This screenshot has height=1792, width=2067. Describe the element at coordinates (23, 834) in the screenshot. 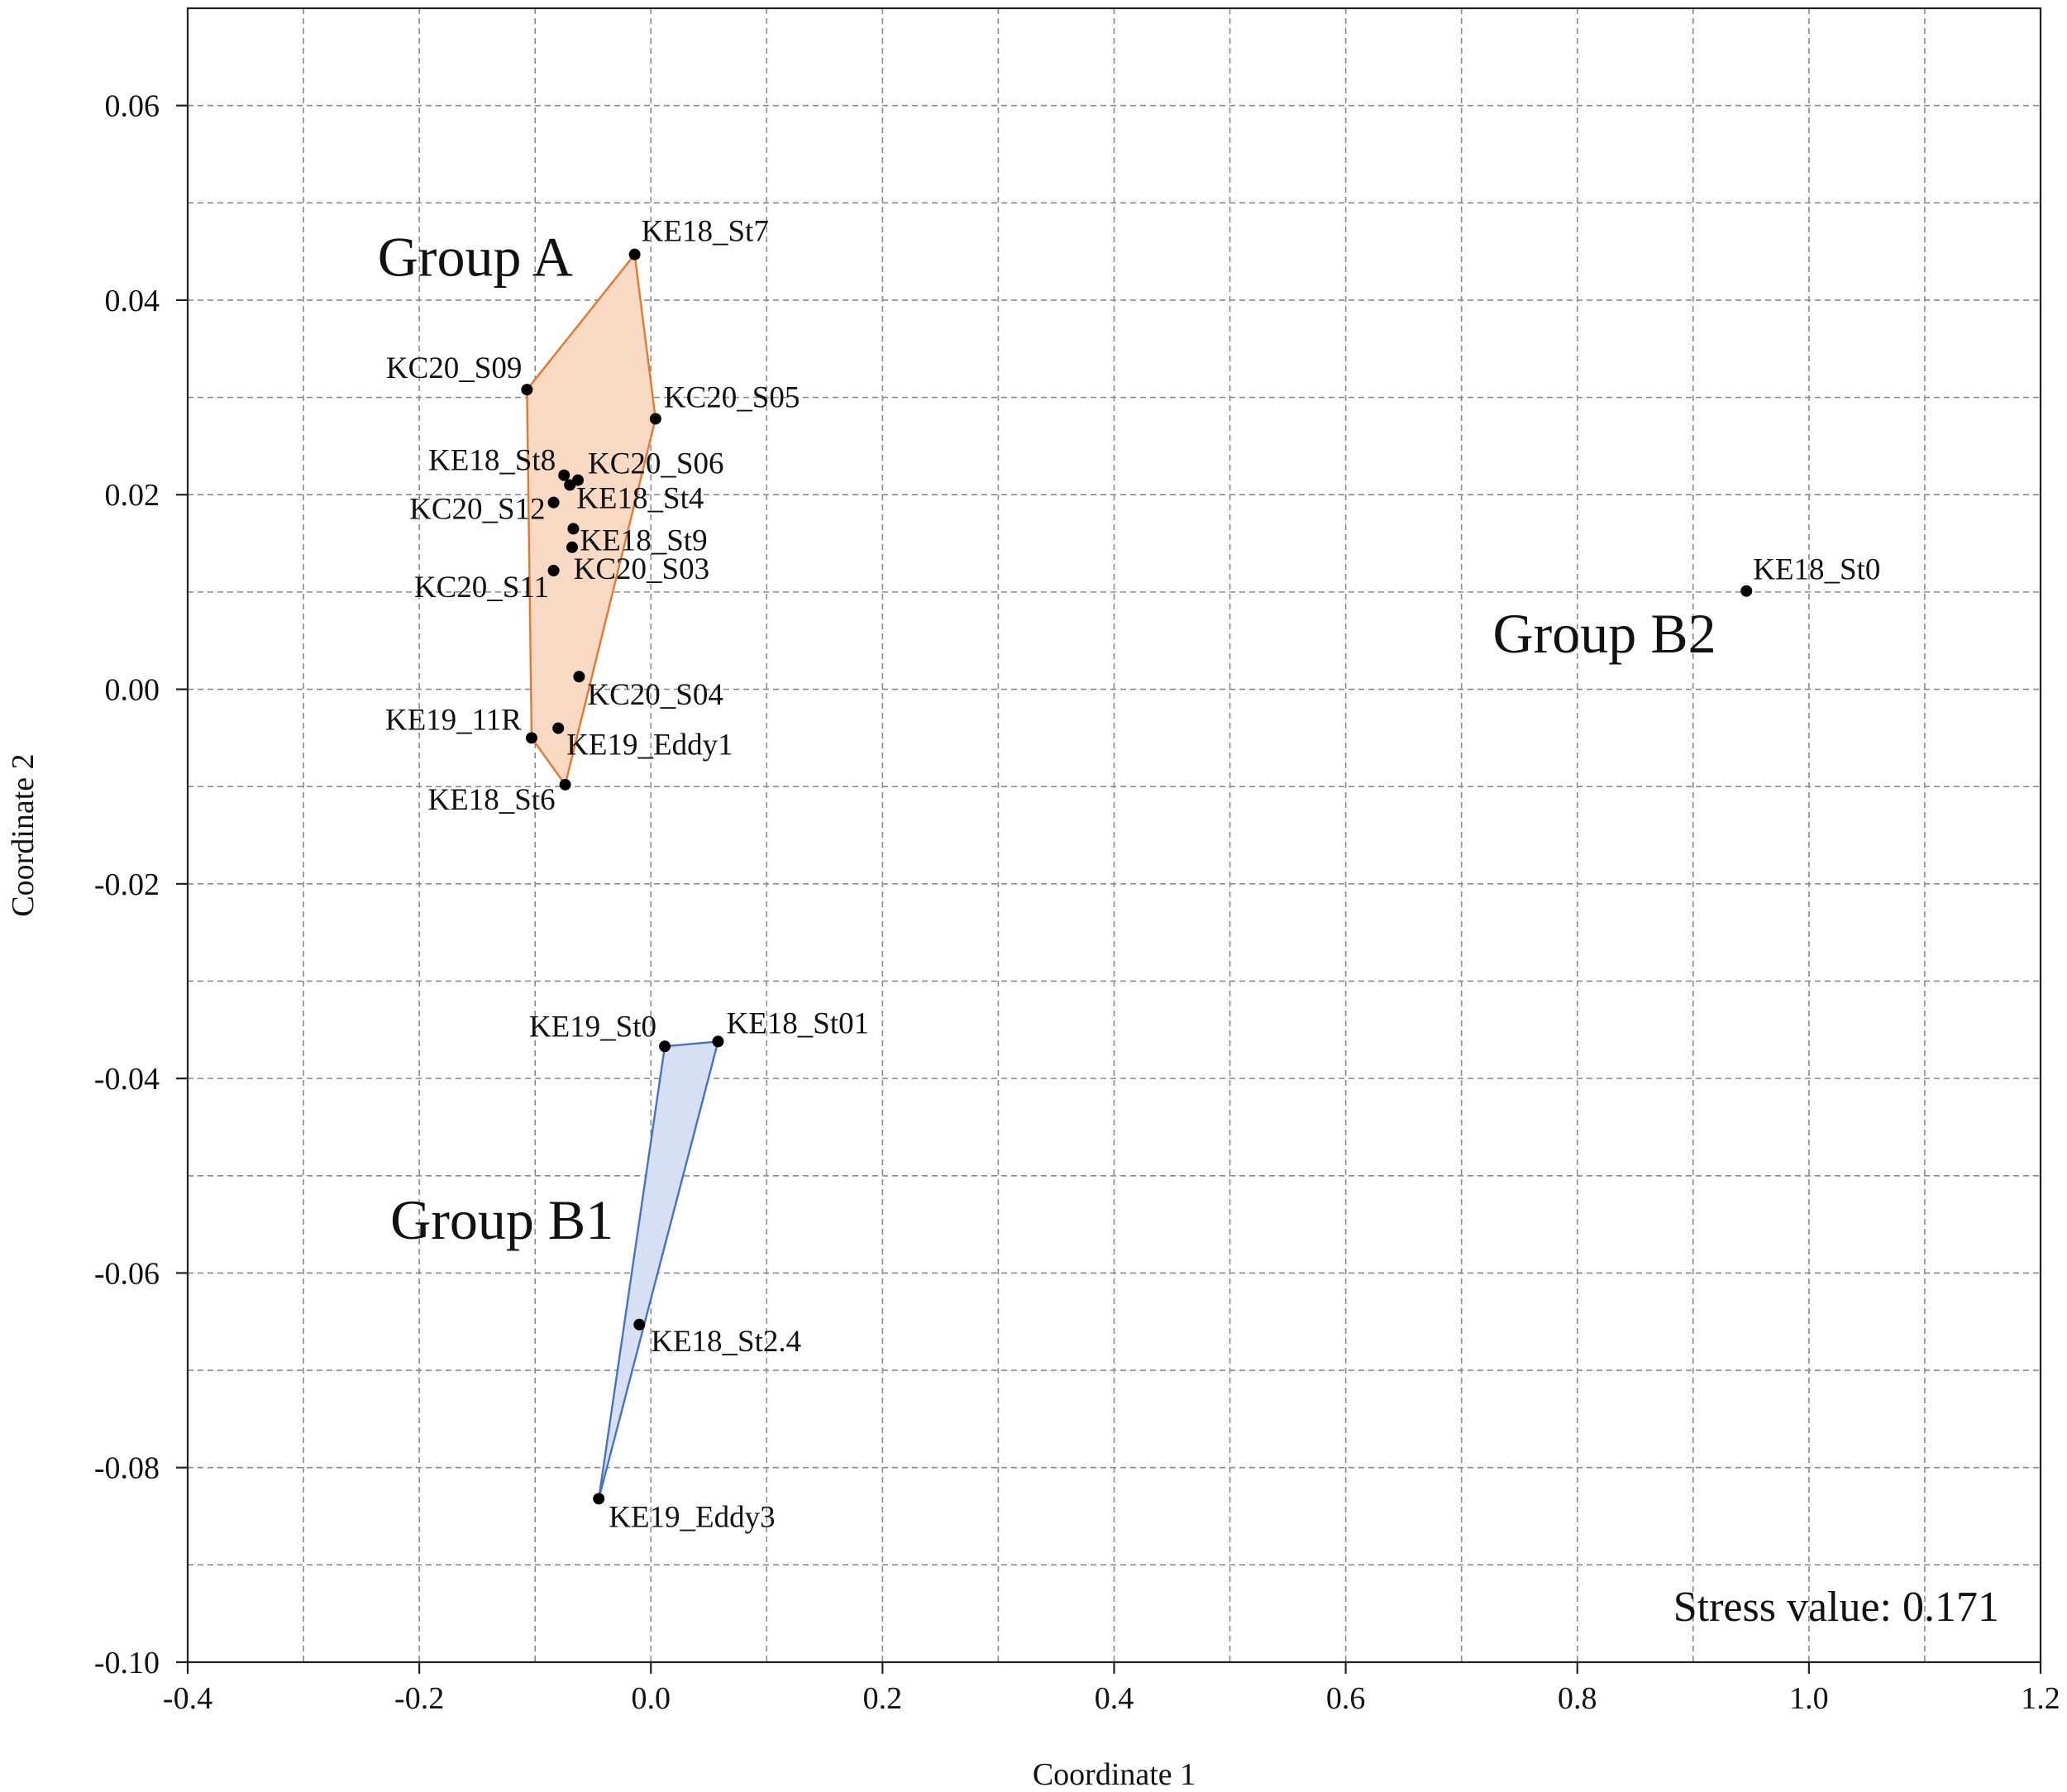

I see `y-axis-label: Coordinate 2` at that location.